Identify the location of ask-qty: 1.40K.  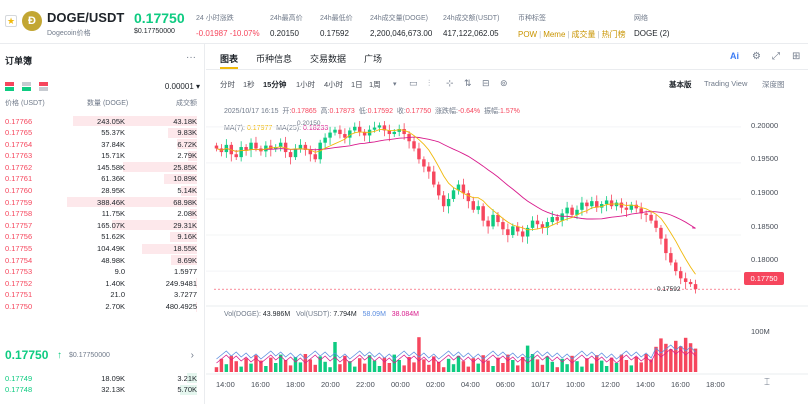
(115, 283).